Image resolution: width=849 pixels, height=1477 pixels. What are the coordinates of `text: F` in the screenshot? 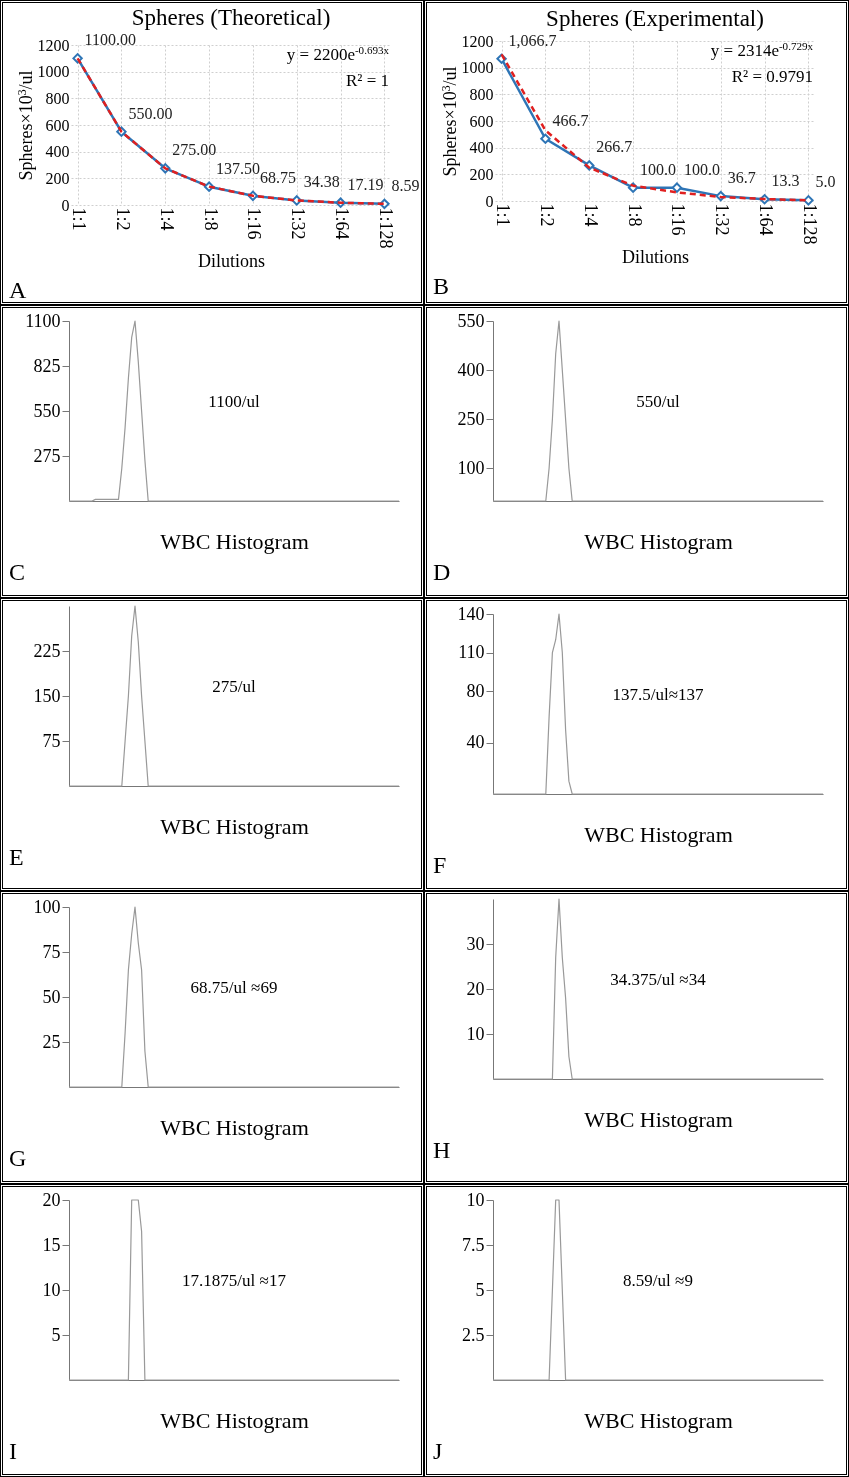 It's located at (440, 865).